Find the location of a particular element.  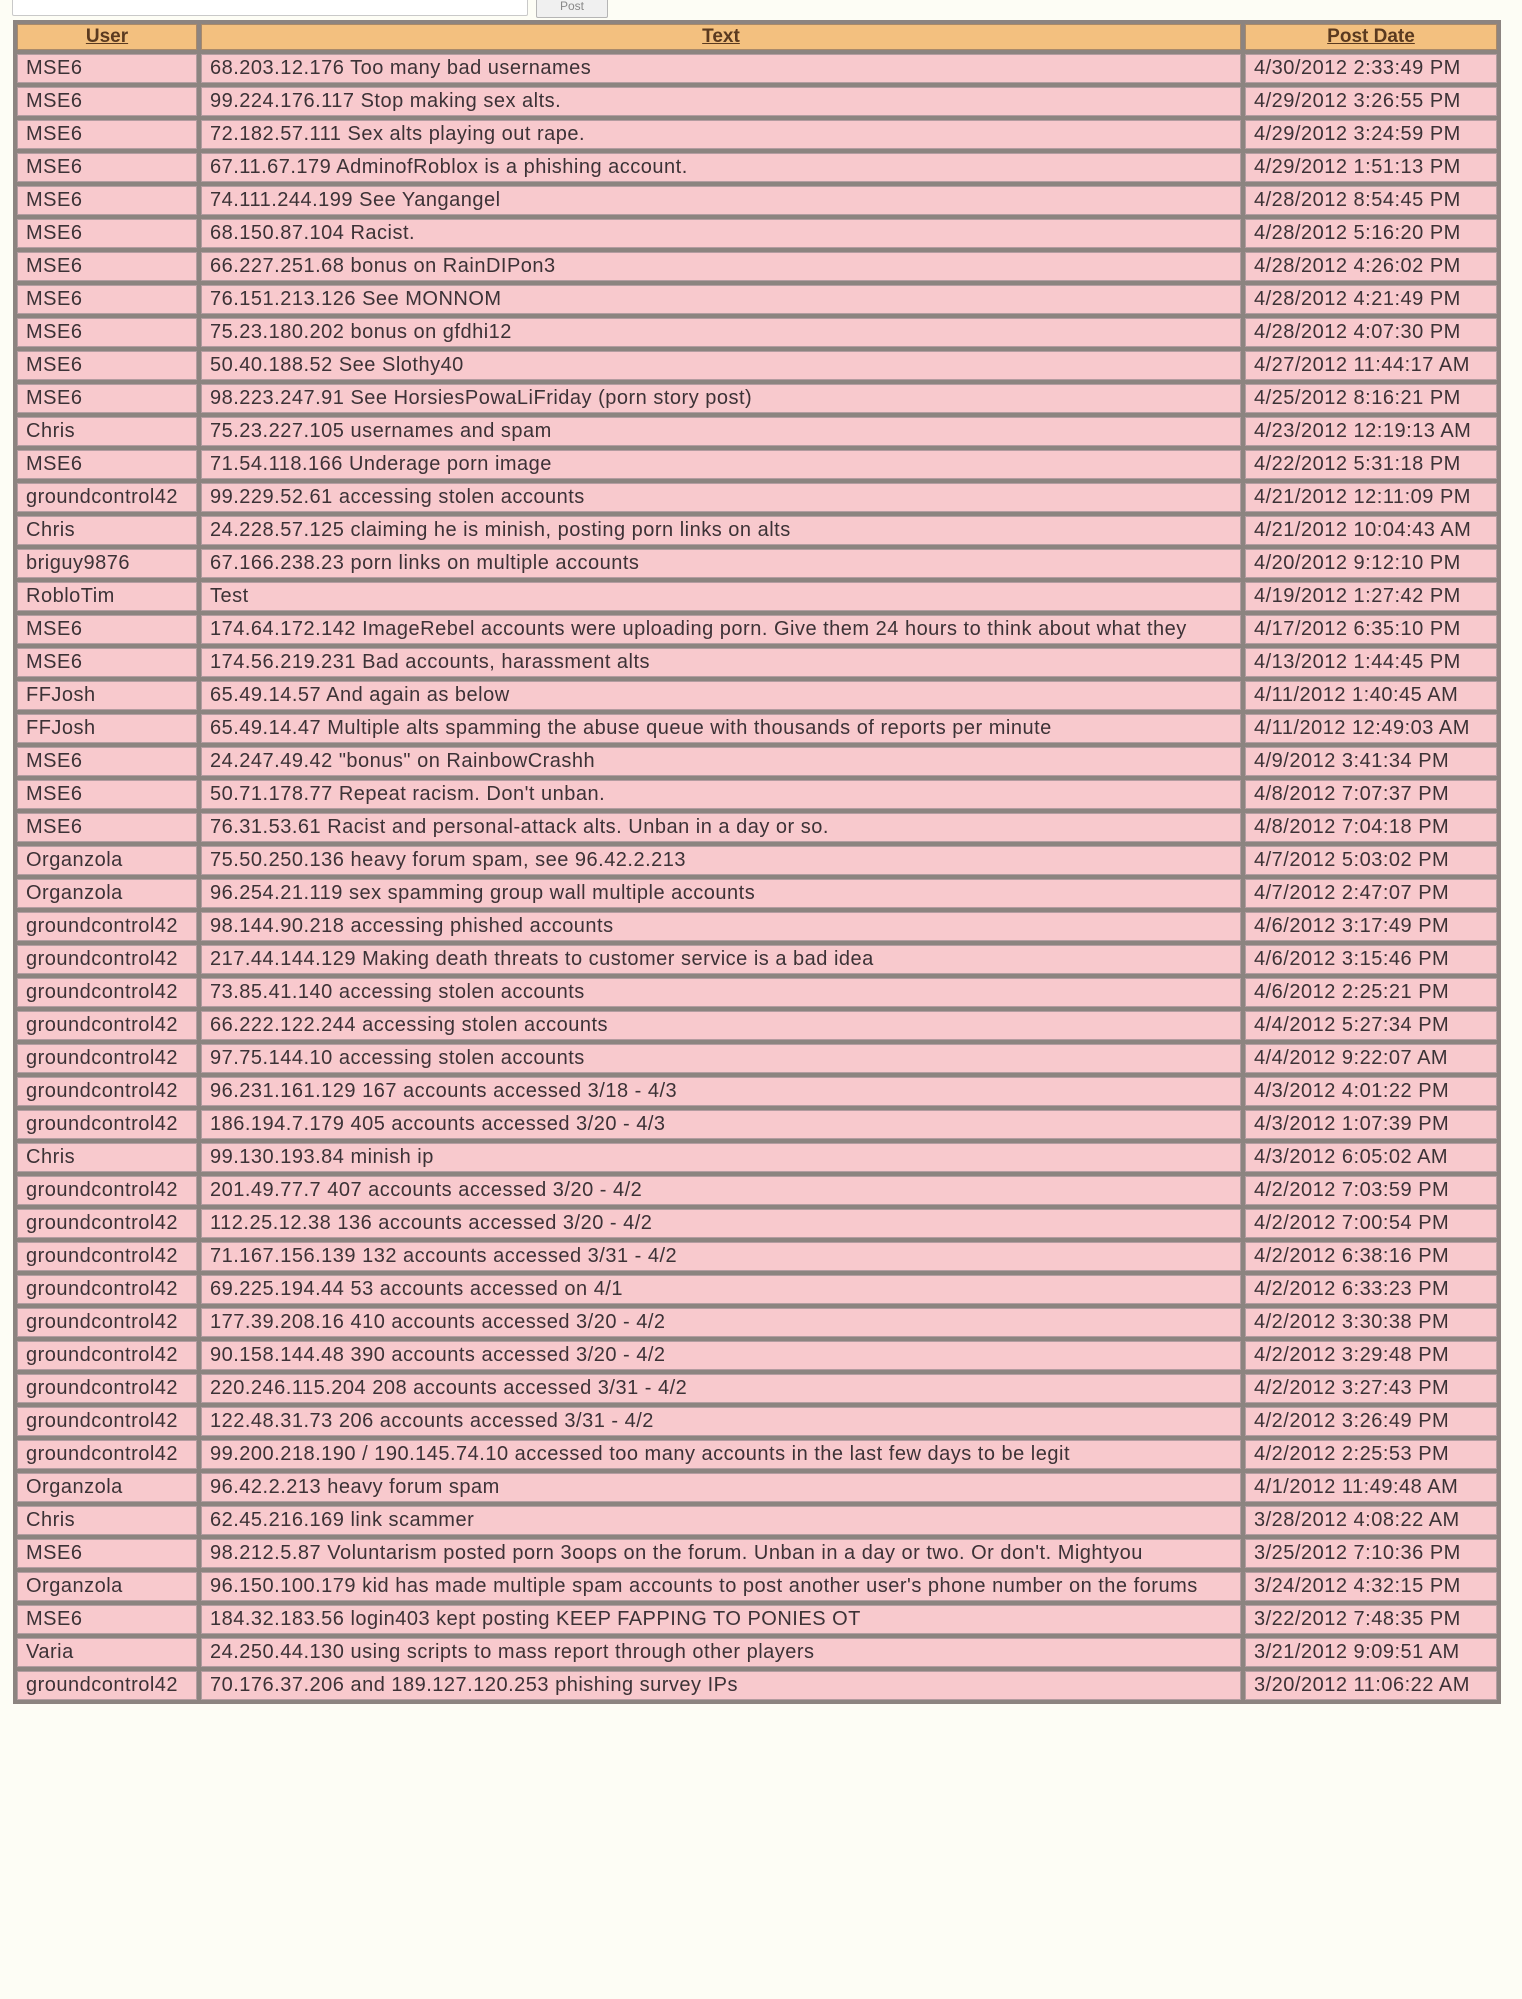

cell-post-date: 4/1/2012 11:49:48 AM is located at coordinates (1371, 1487).